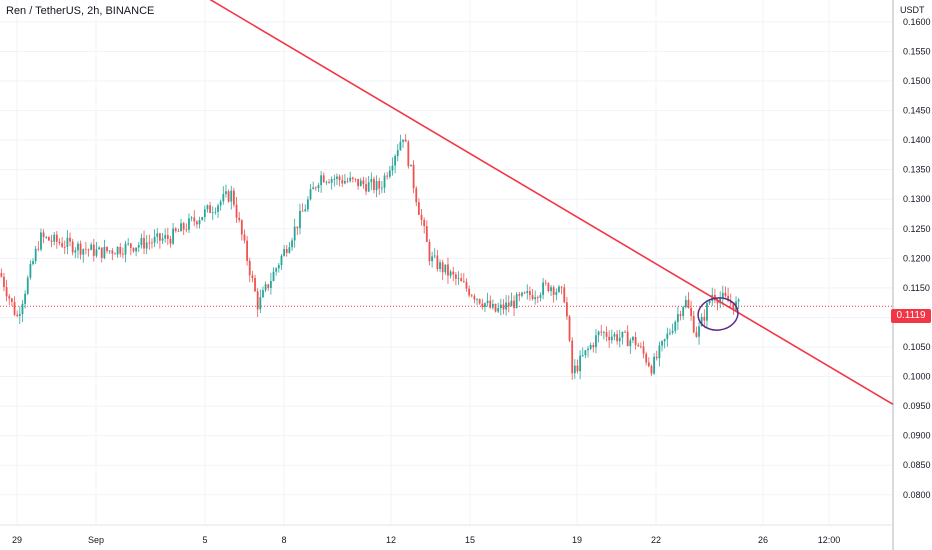 The height and width of the screenshot is (550, 932). I want to click on price-tick-label: 0.1400, so click(917, 140).